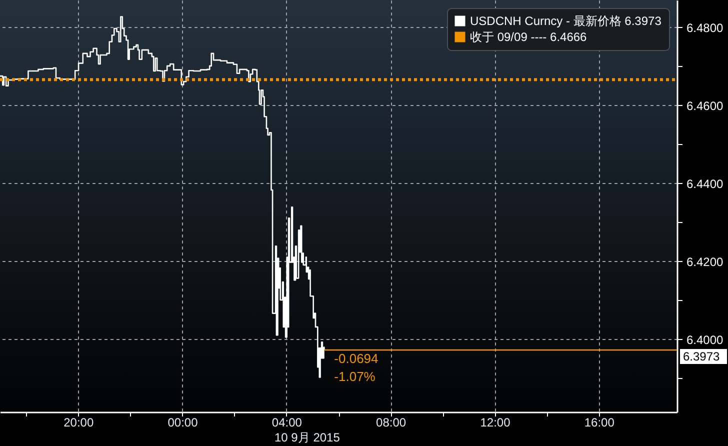  Describe the element at coordinates (495, 423) in the screenshot. I see `x-tick-label: 12:00` at that location.